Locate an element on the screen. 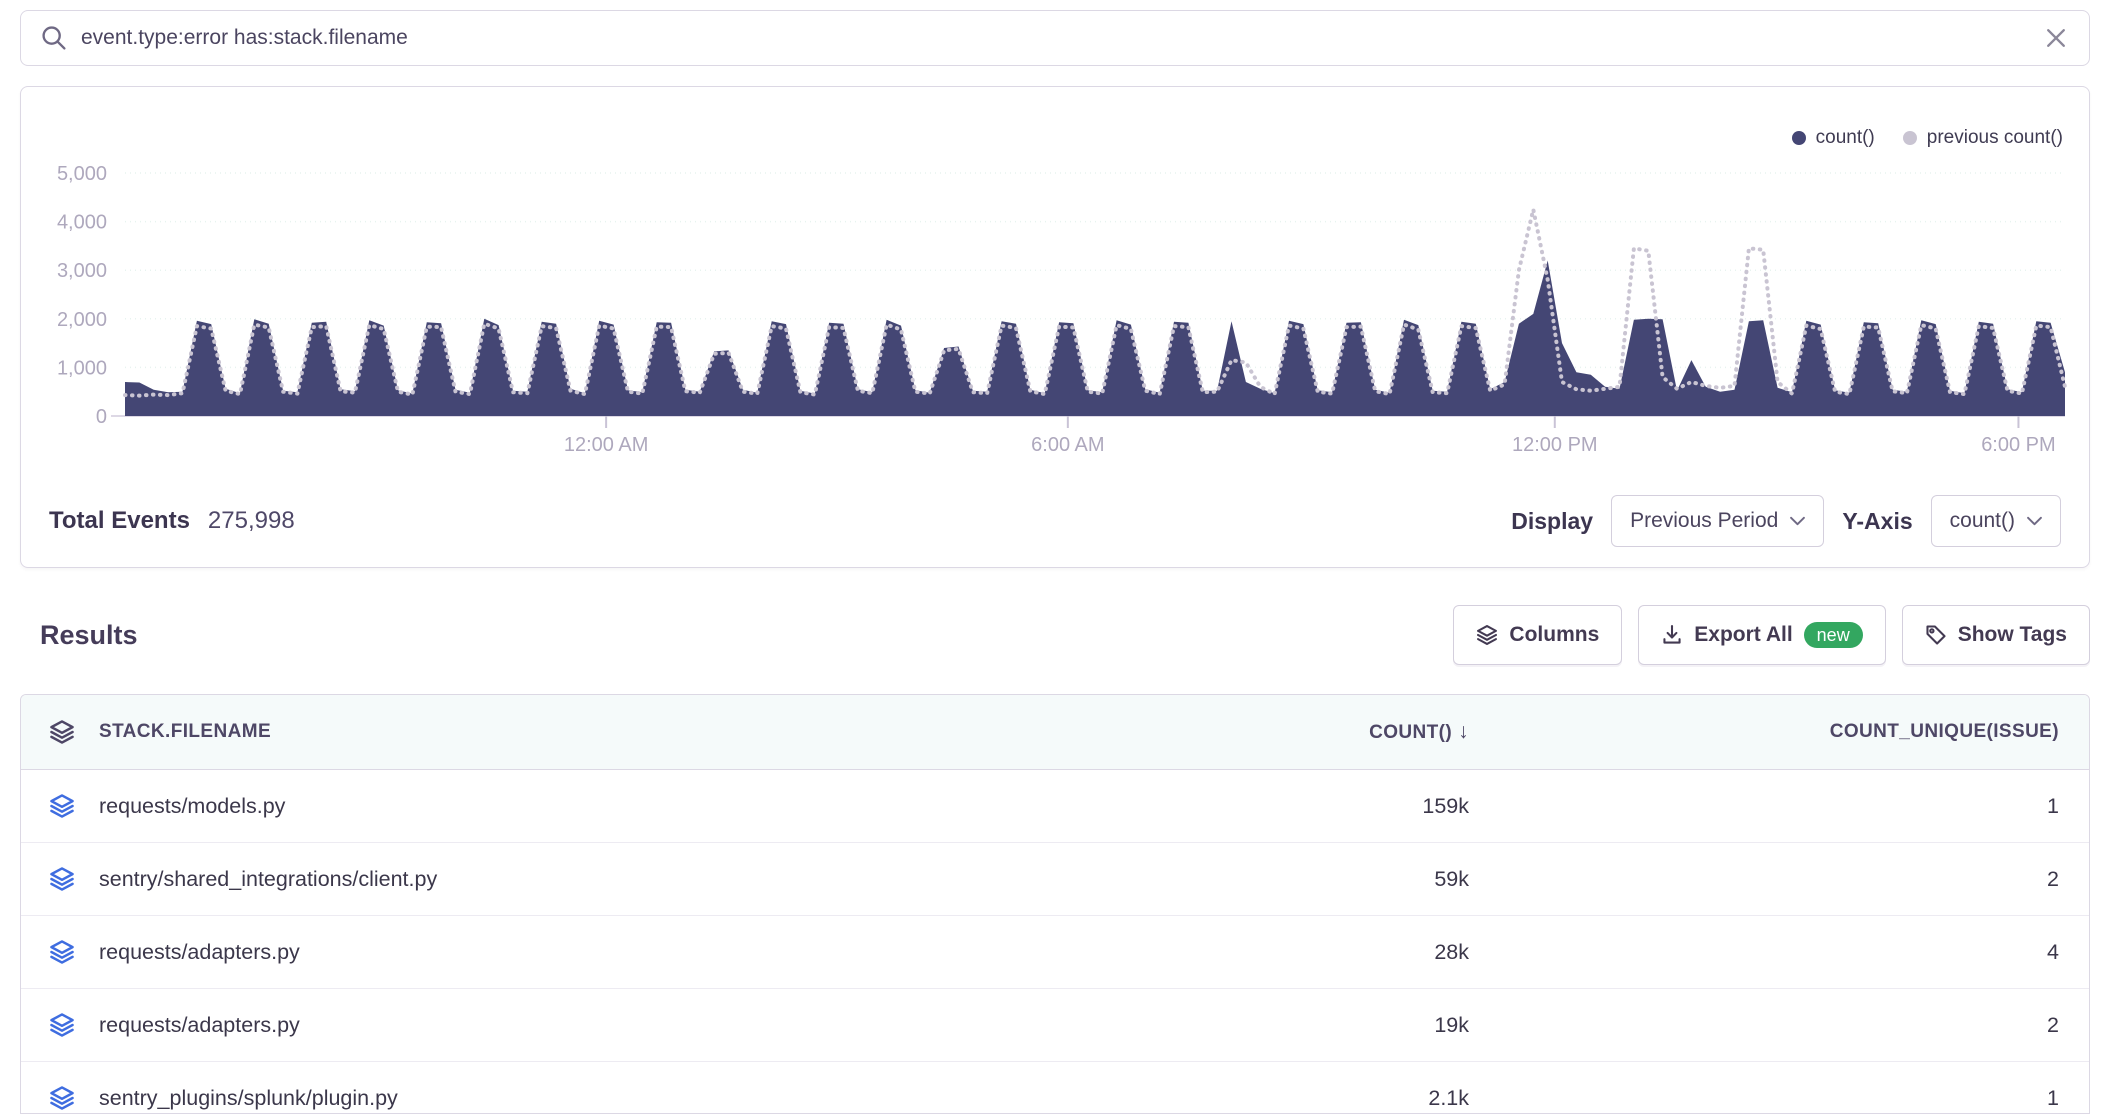 This screenshot has width=2110, height=1114. chart-legend: count() previous count() is located at coordinates (1927, 138).